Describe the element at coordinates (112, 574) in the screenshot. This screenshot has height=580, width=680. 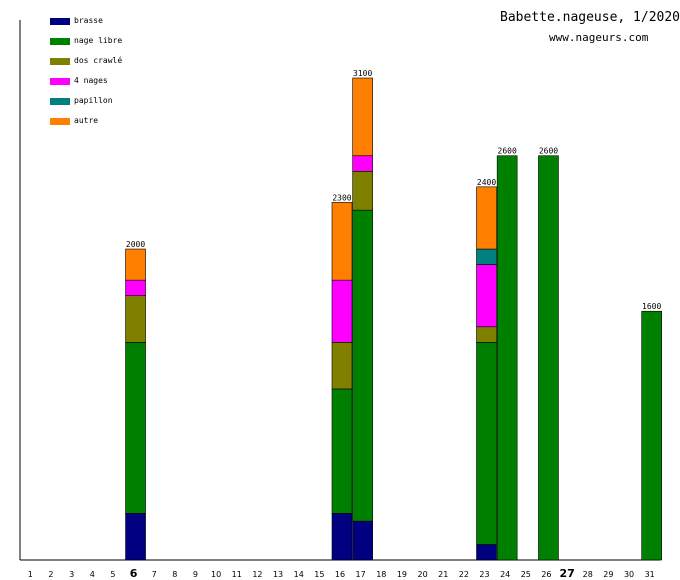
I see `x-tick-label-day-5: 5` at that location.